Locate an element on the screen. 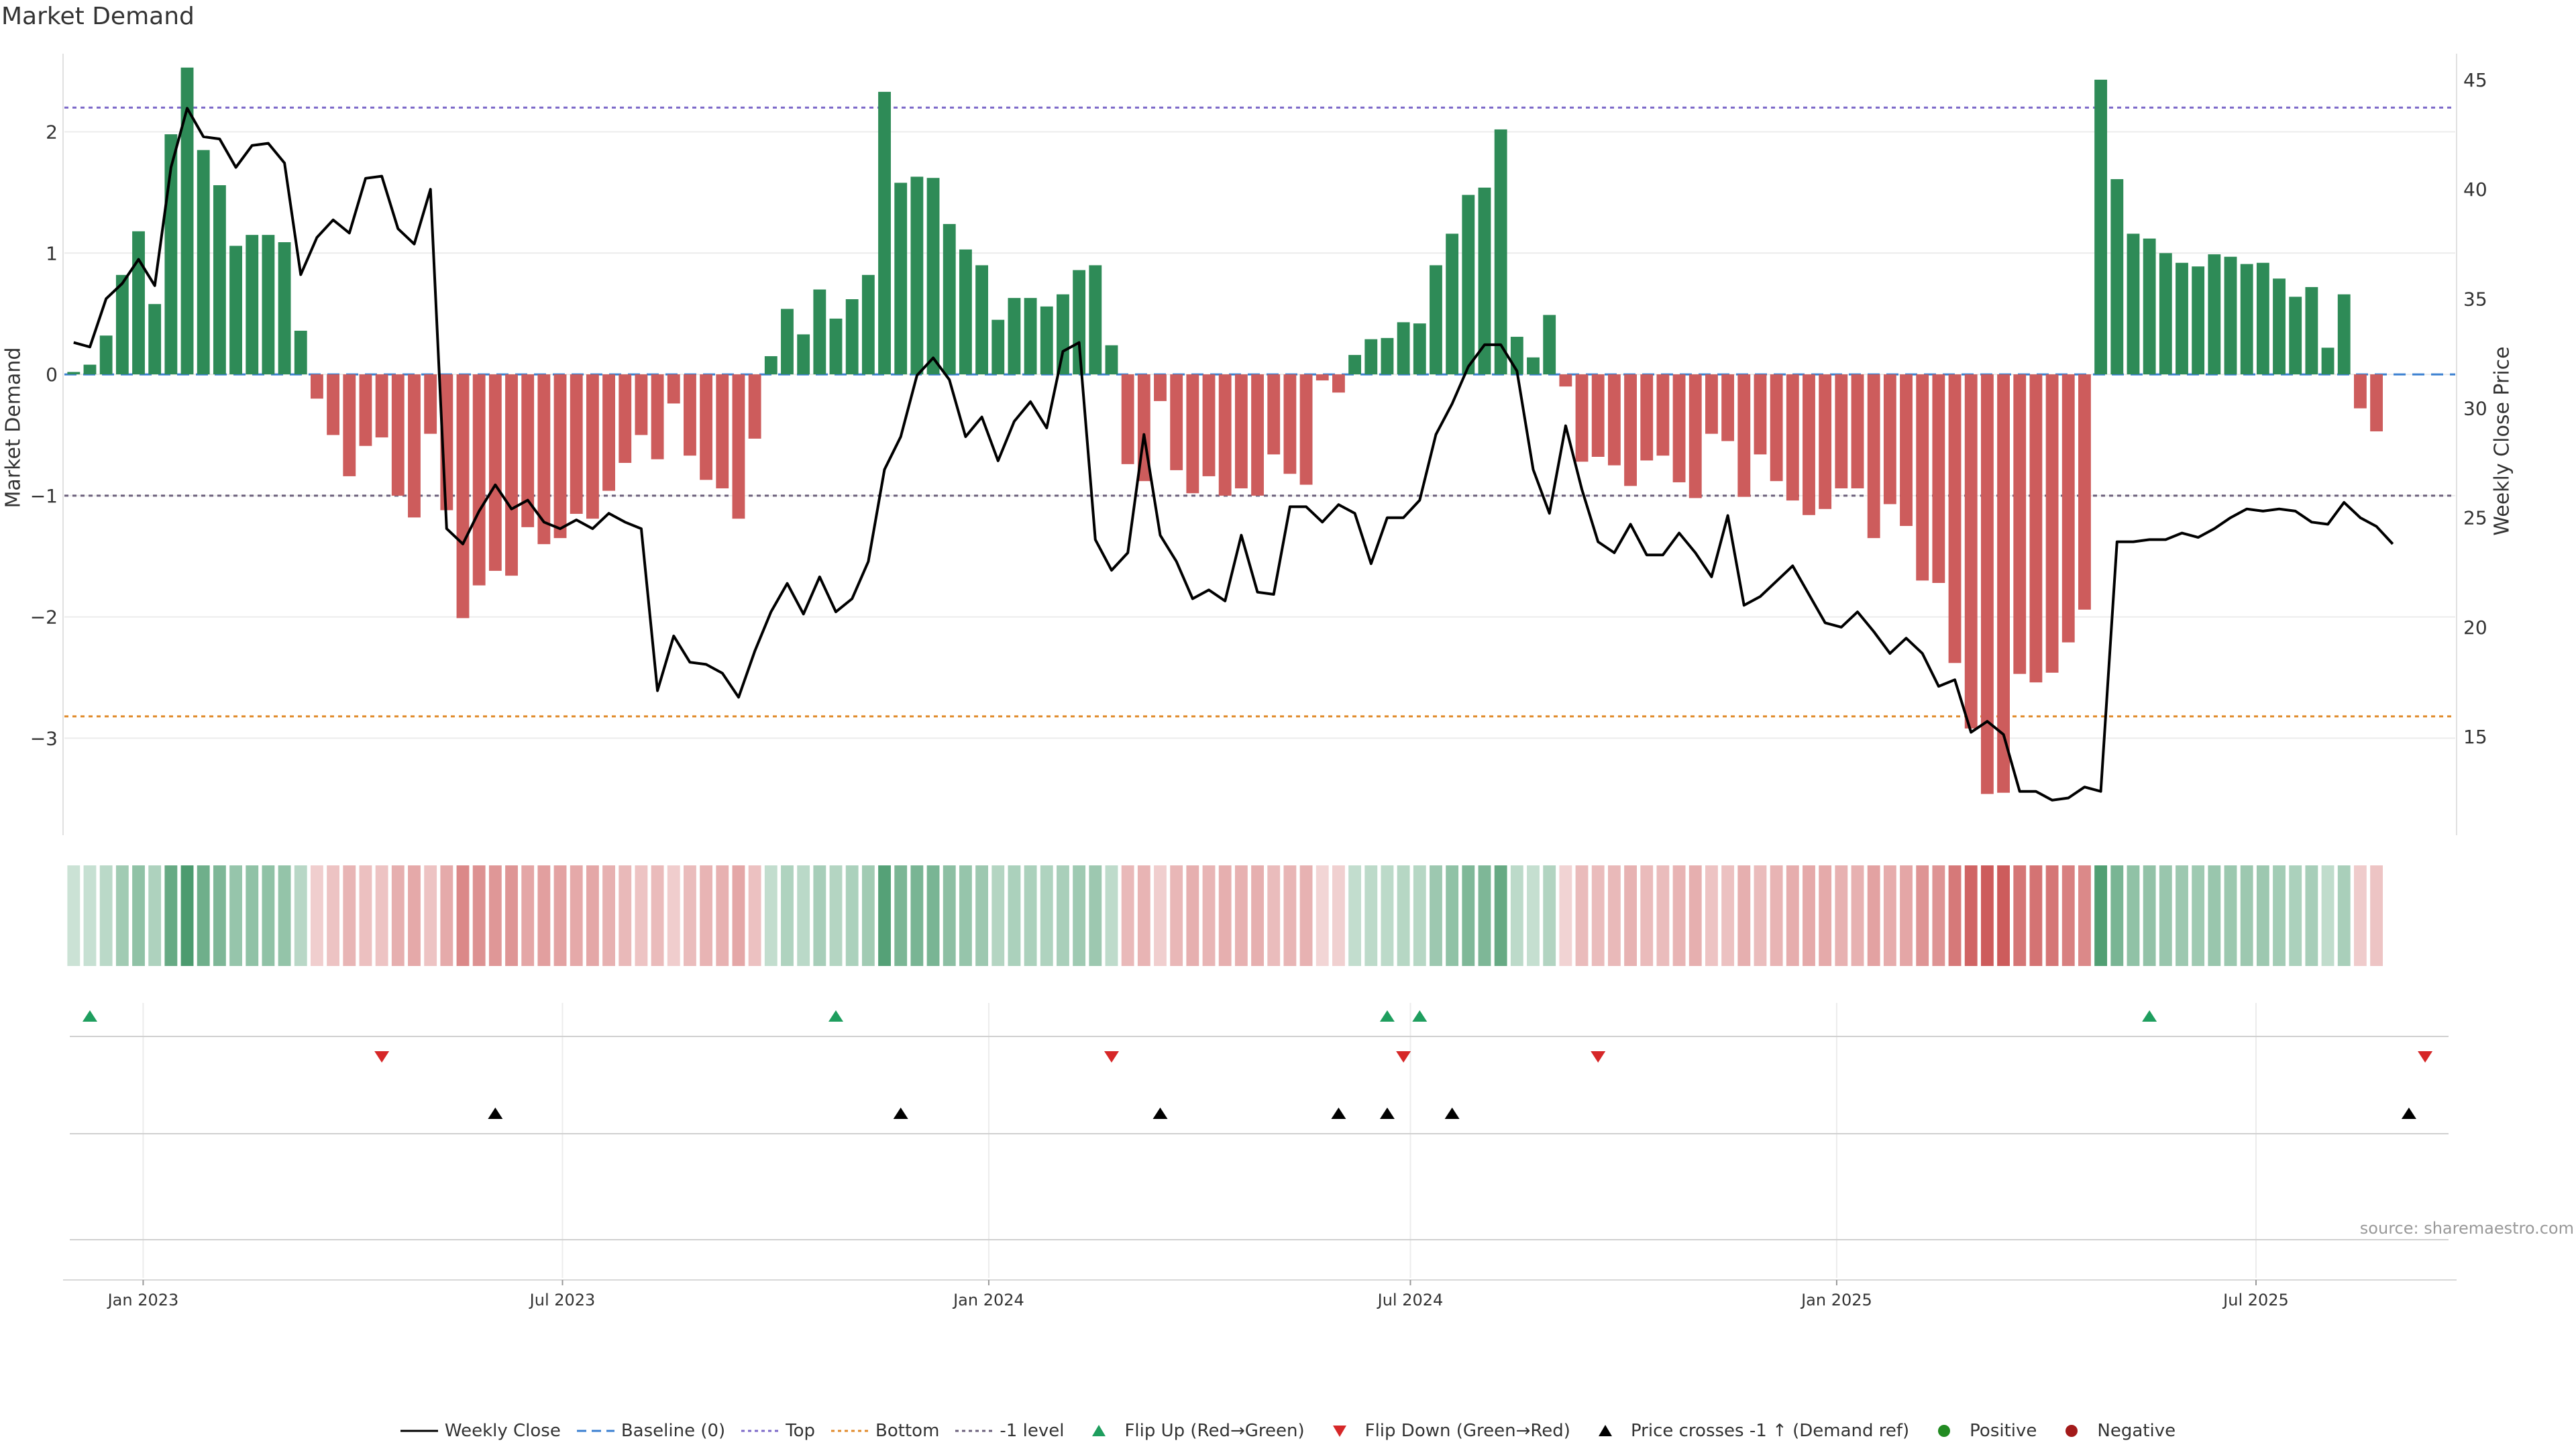 The height and width of the screenshot is (1449, 2576). chart-title: Market Demand is located at coordinates (98, 16).